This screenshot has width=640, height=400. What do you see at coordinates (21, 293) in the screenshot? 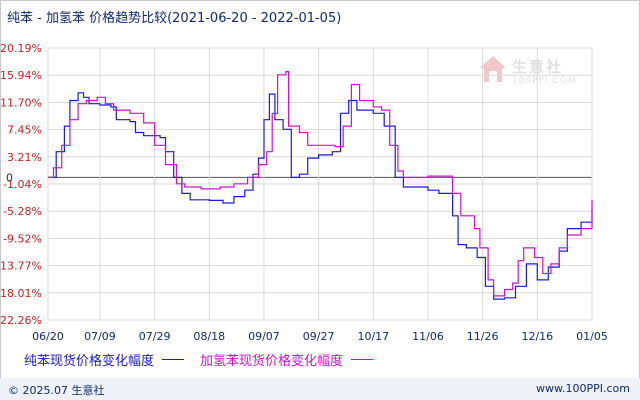
I see `y-tick-label: -18.01%` at bounding box center [21, 293].